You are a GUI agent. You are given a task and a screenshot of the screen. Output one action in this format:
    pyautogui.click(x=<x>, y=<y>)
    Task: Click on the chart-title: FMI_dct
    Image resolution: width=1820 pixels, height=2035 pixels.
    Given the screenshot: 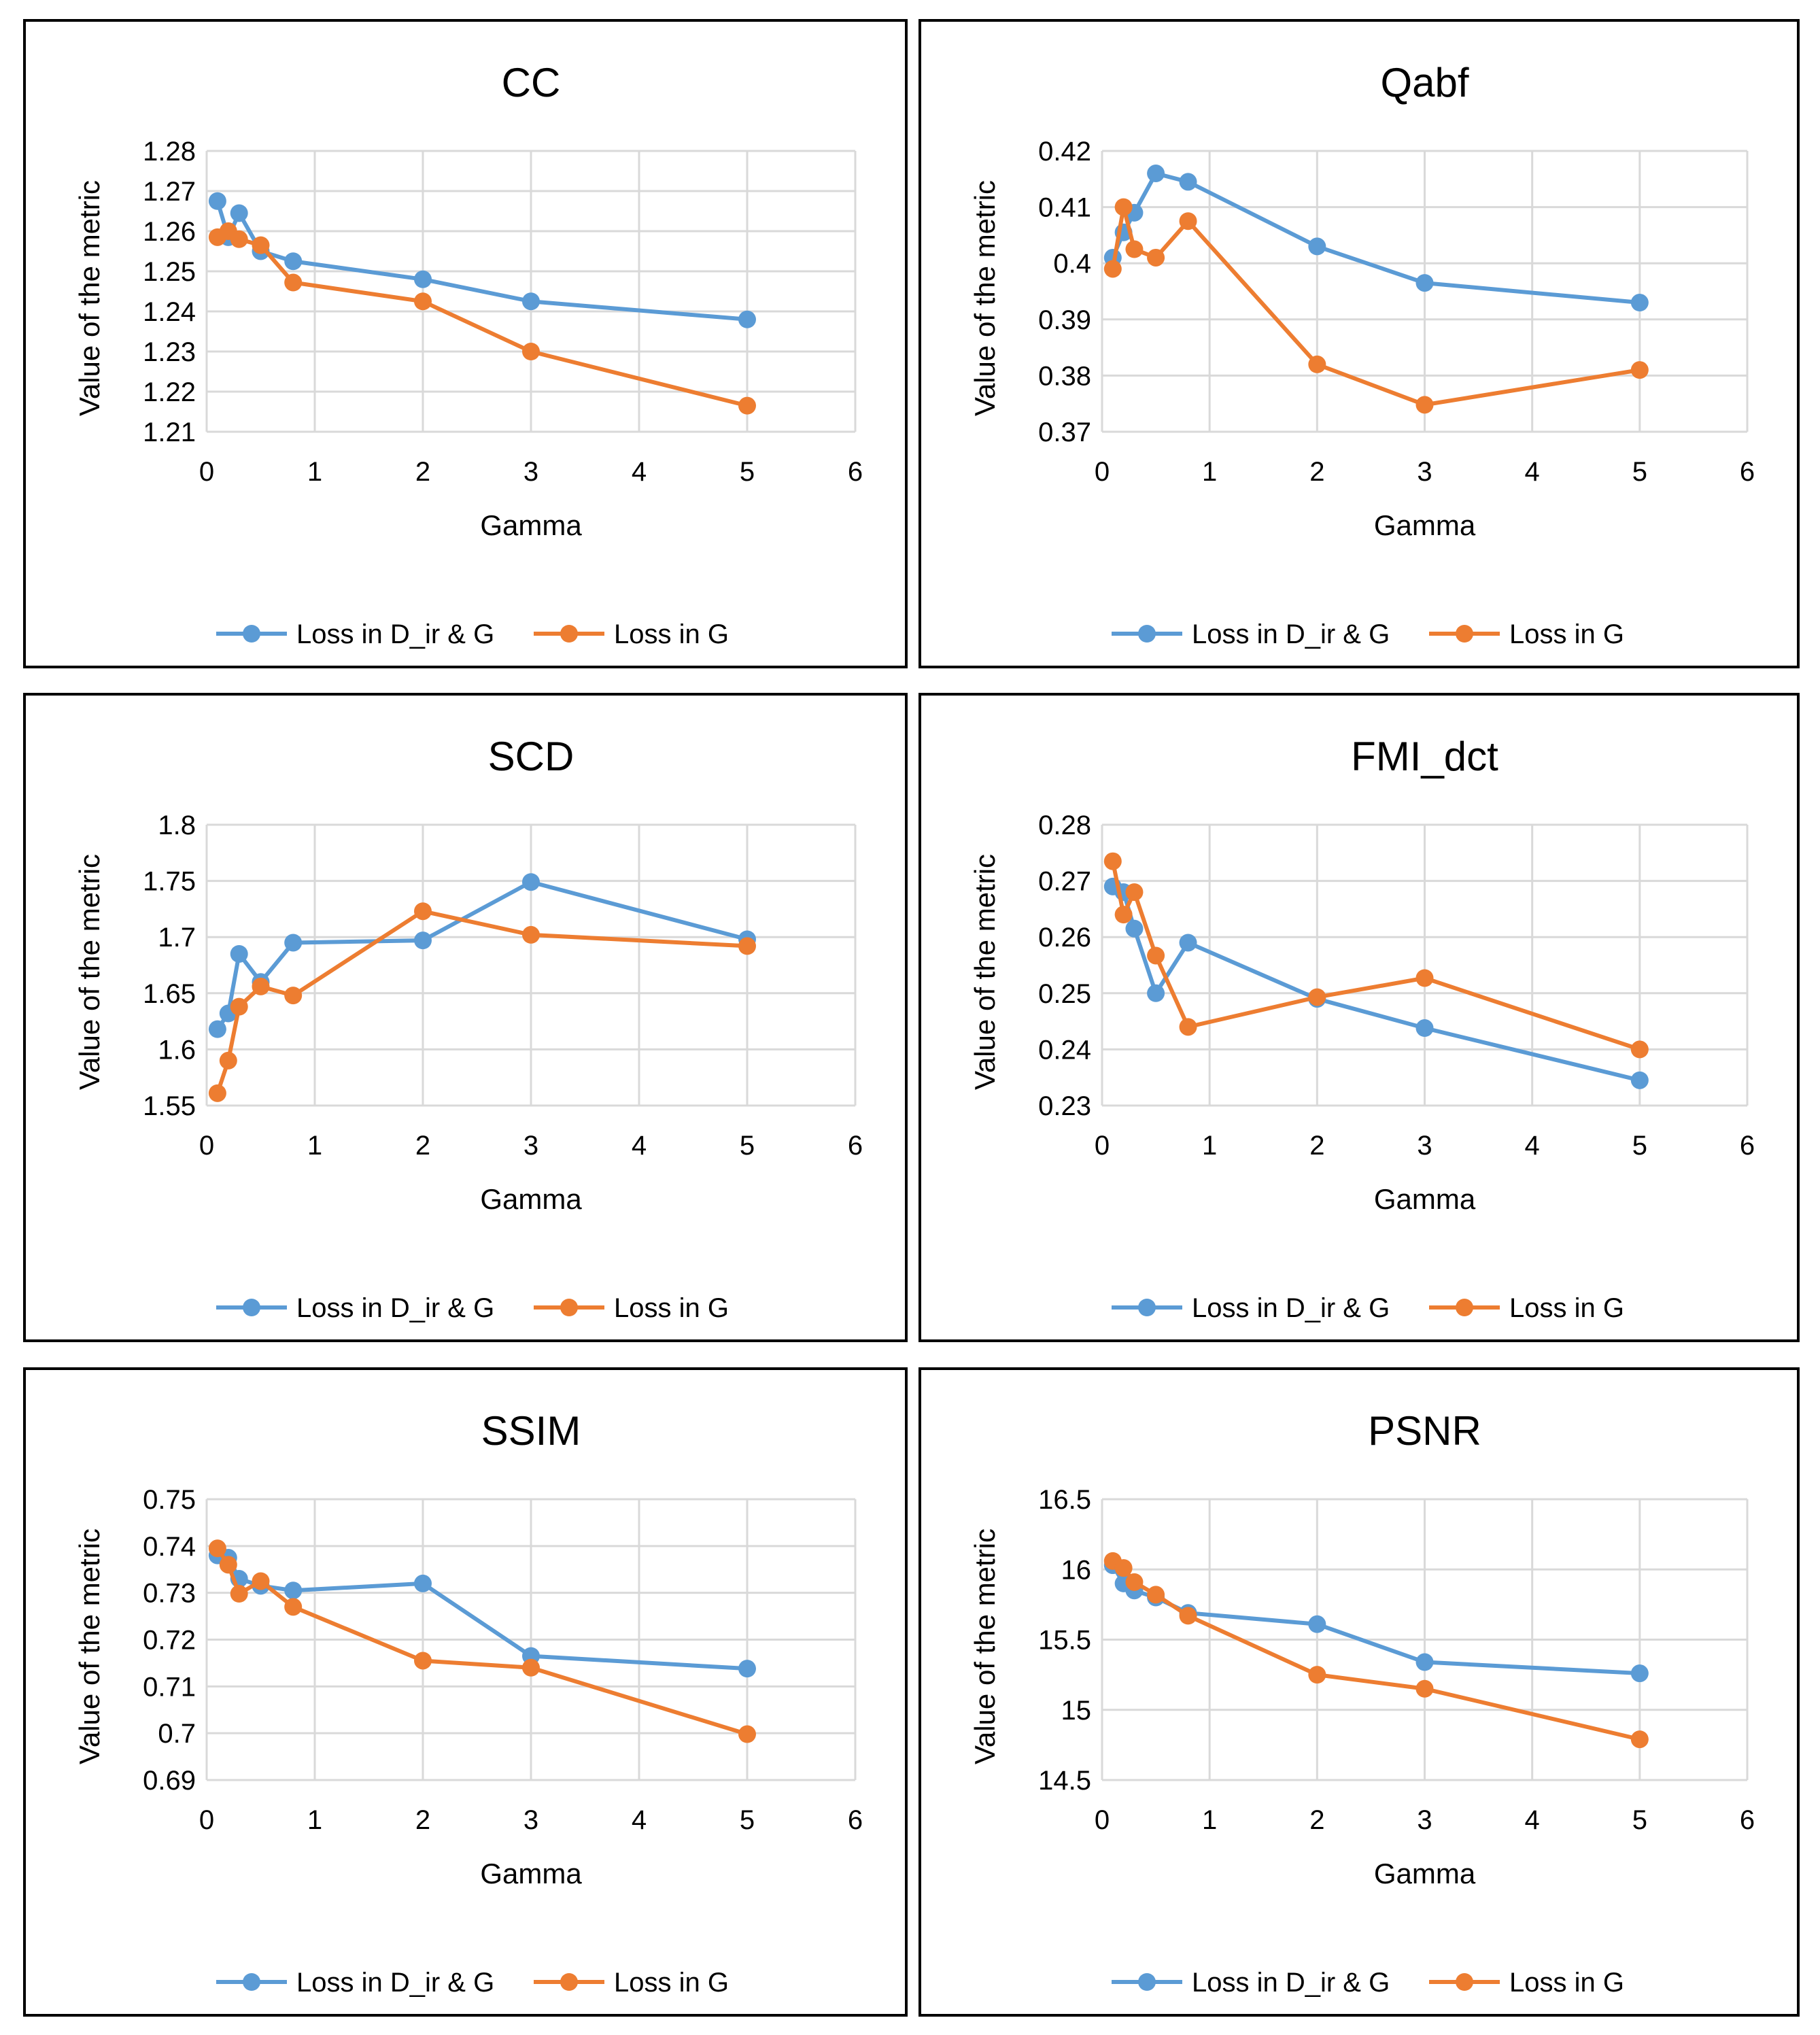 What is the action you would take?
    pyautogui.click(x=1424, y=756)
    